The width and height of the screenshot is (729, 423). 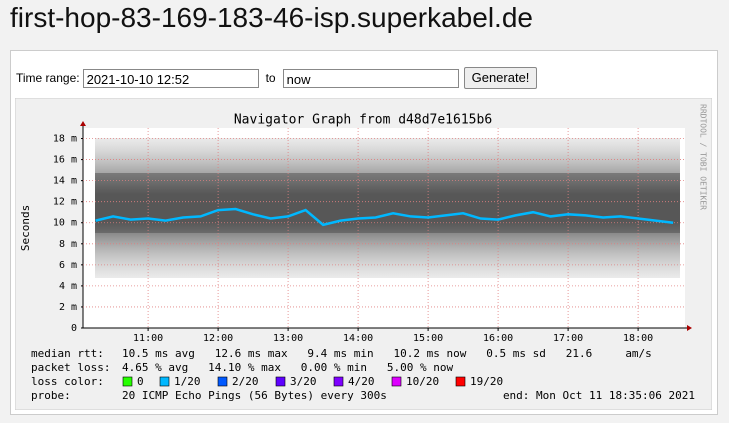 I want to click on x-tick-label: 18:00, so click(x=638, y=338).